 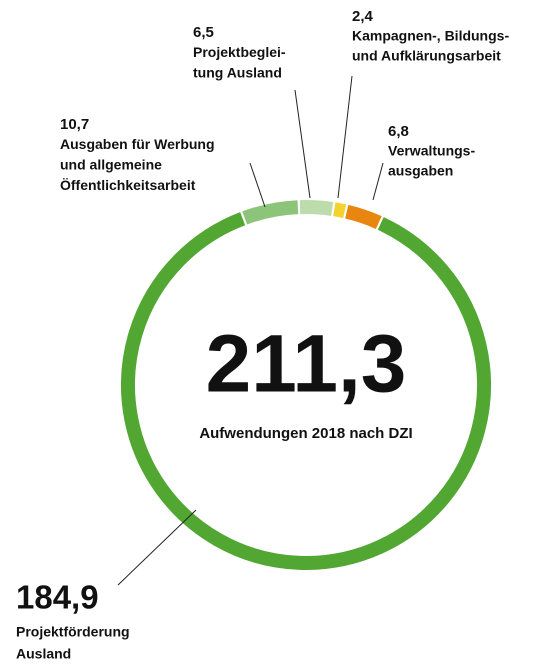 I want to click on category-label: tung Ausland, so click(x=237, y=73).